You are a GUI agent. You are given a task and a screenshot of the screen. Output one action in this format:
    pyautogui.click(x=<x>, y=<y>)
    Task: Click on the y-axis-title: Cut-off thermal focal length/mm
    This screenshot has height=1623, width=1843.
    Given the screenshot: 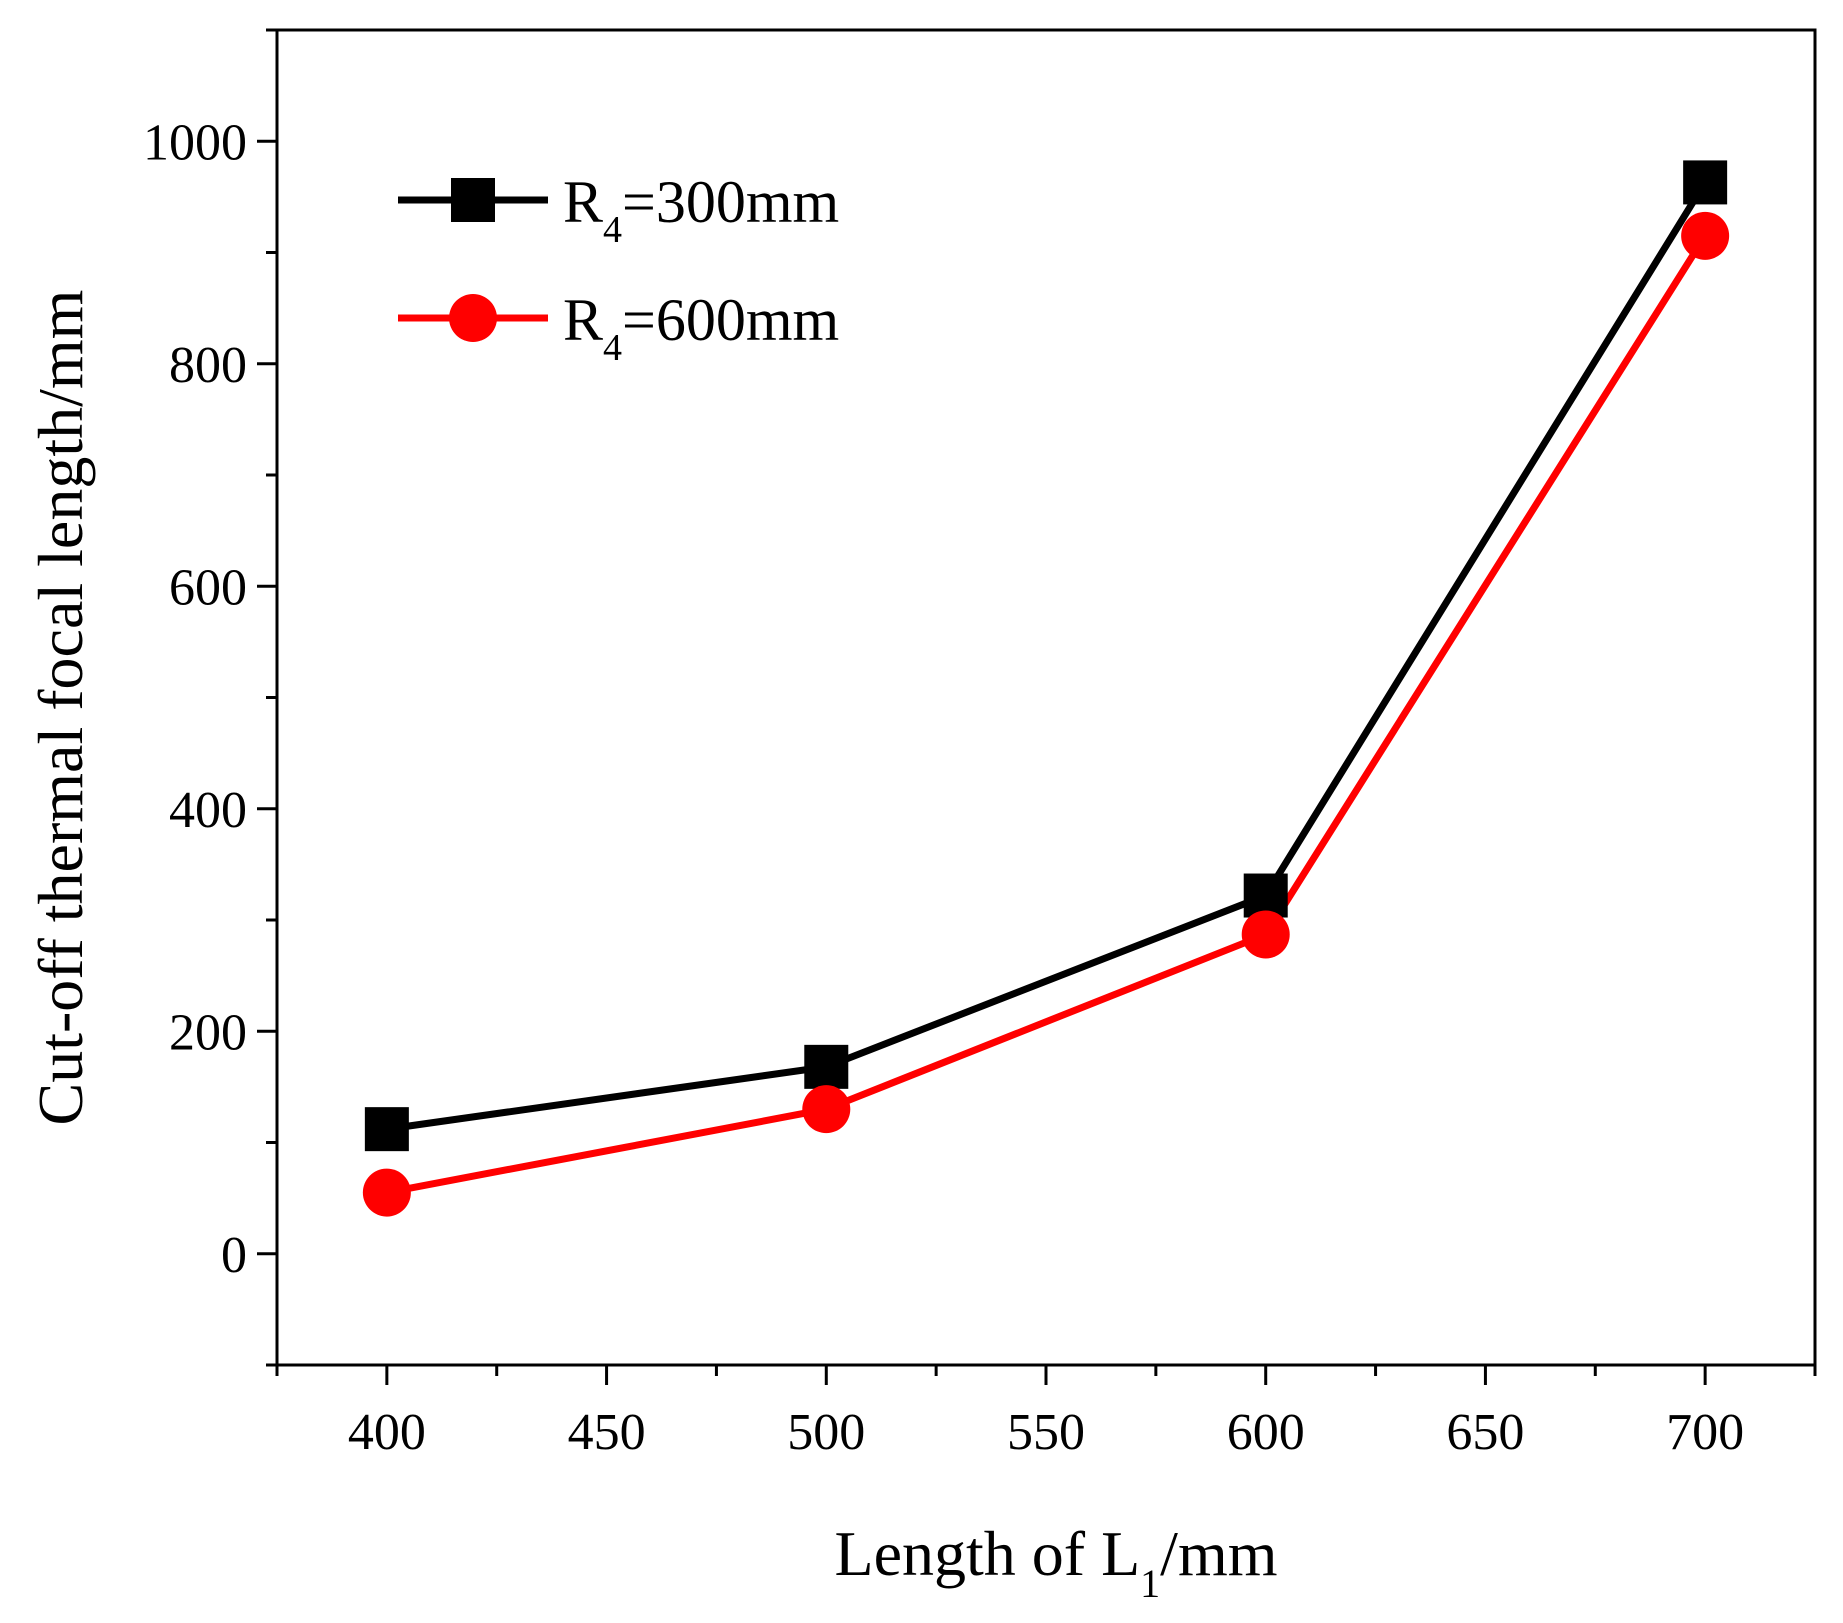 What is the action you would take?
    pyautogui.click(x=60, y=708)
    